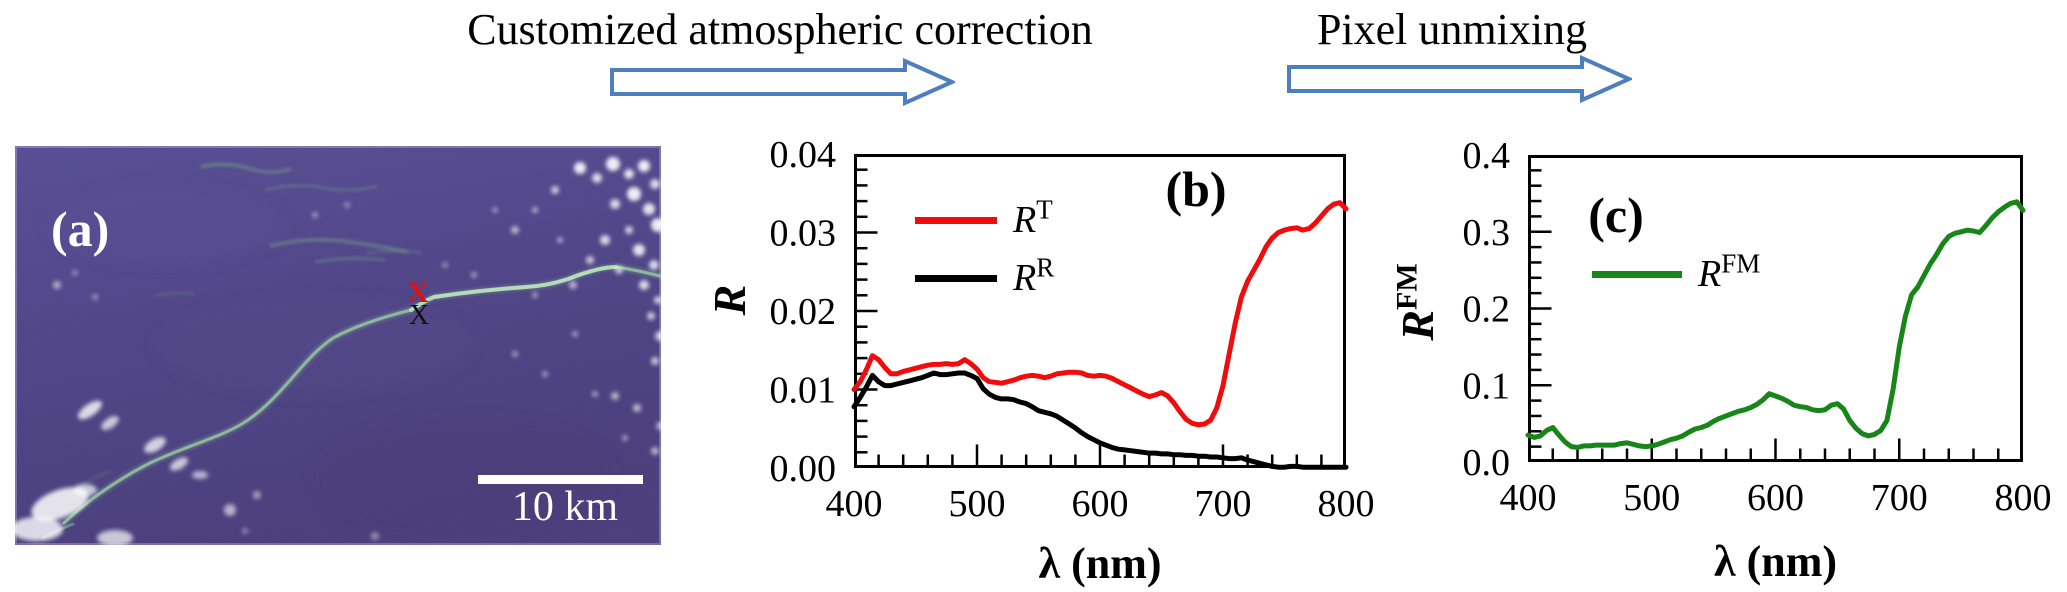  I want to click on legend-label-rr: RR, so click(1034, 275).